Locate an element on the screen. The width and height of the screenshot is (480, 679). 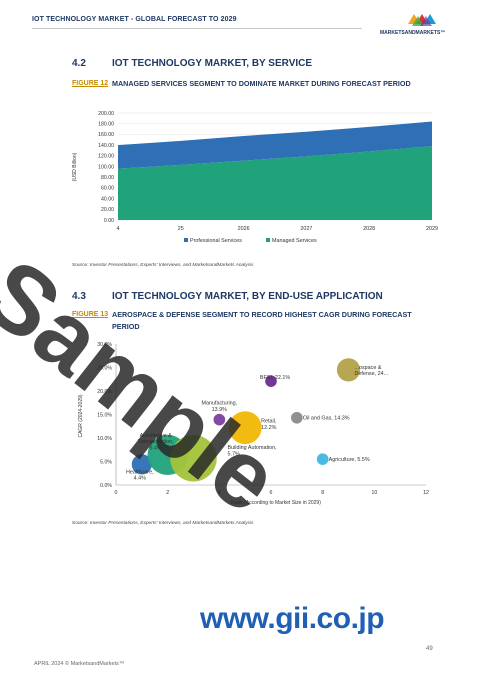
bubble-y-axis-label: CAGR (2024-2029) is located at coordinates (81, 415).